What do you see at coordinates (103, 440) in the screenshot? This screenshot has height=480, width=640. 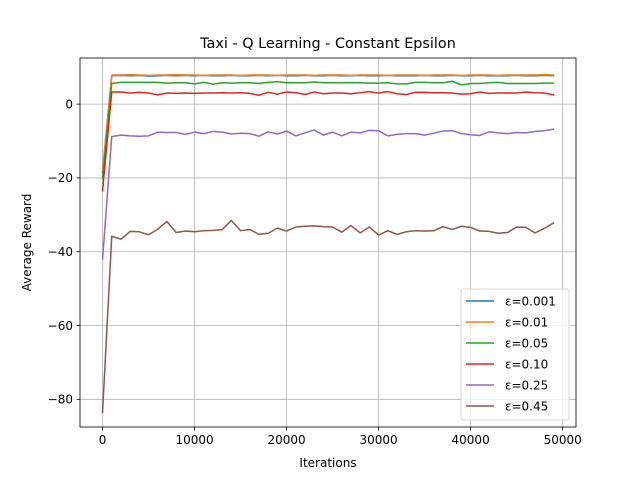 I see `x-tick-label: 0` at bounding box center [103, 440].